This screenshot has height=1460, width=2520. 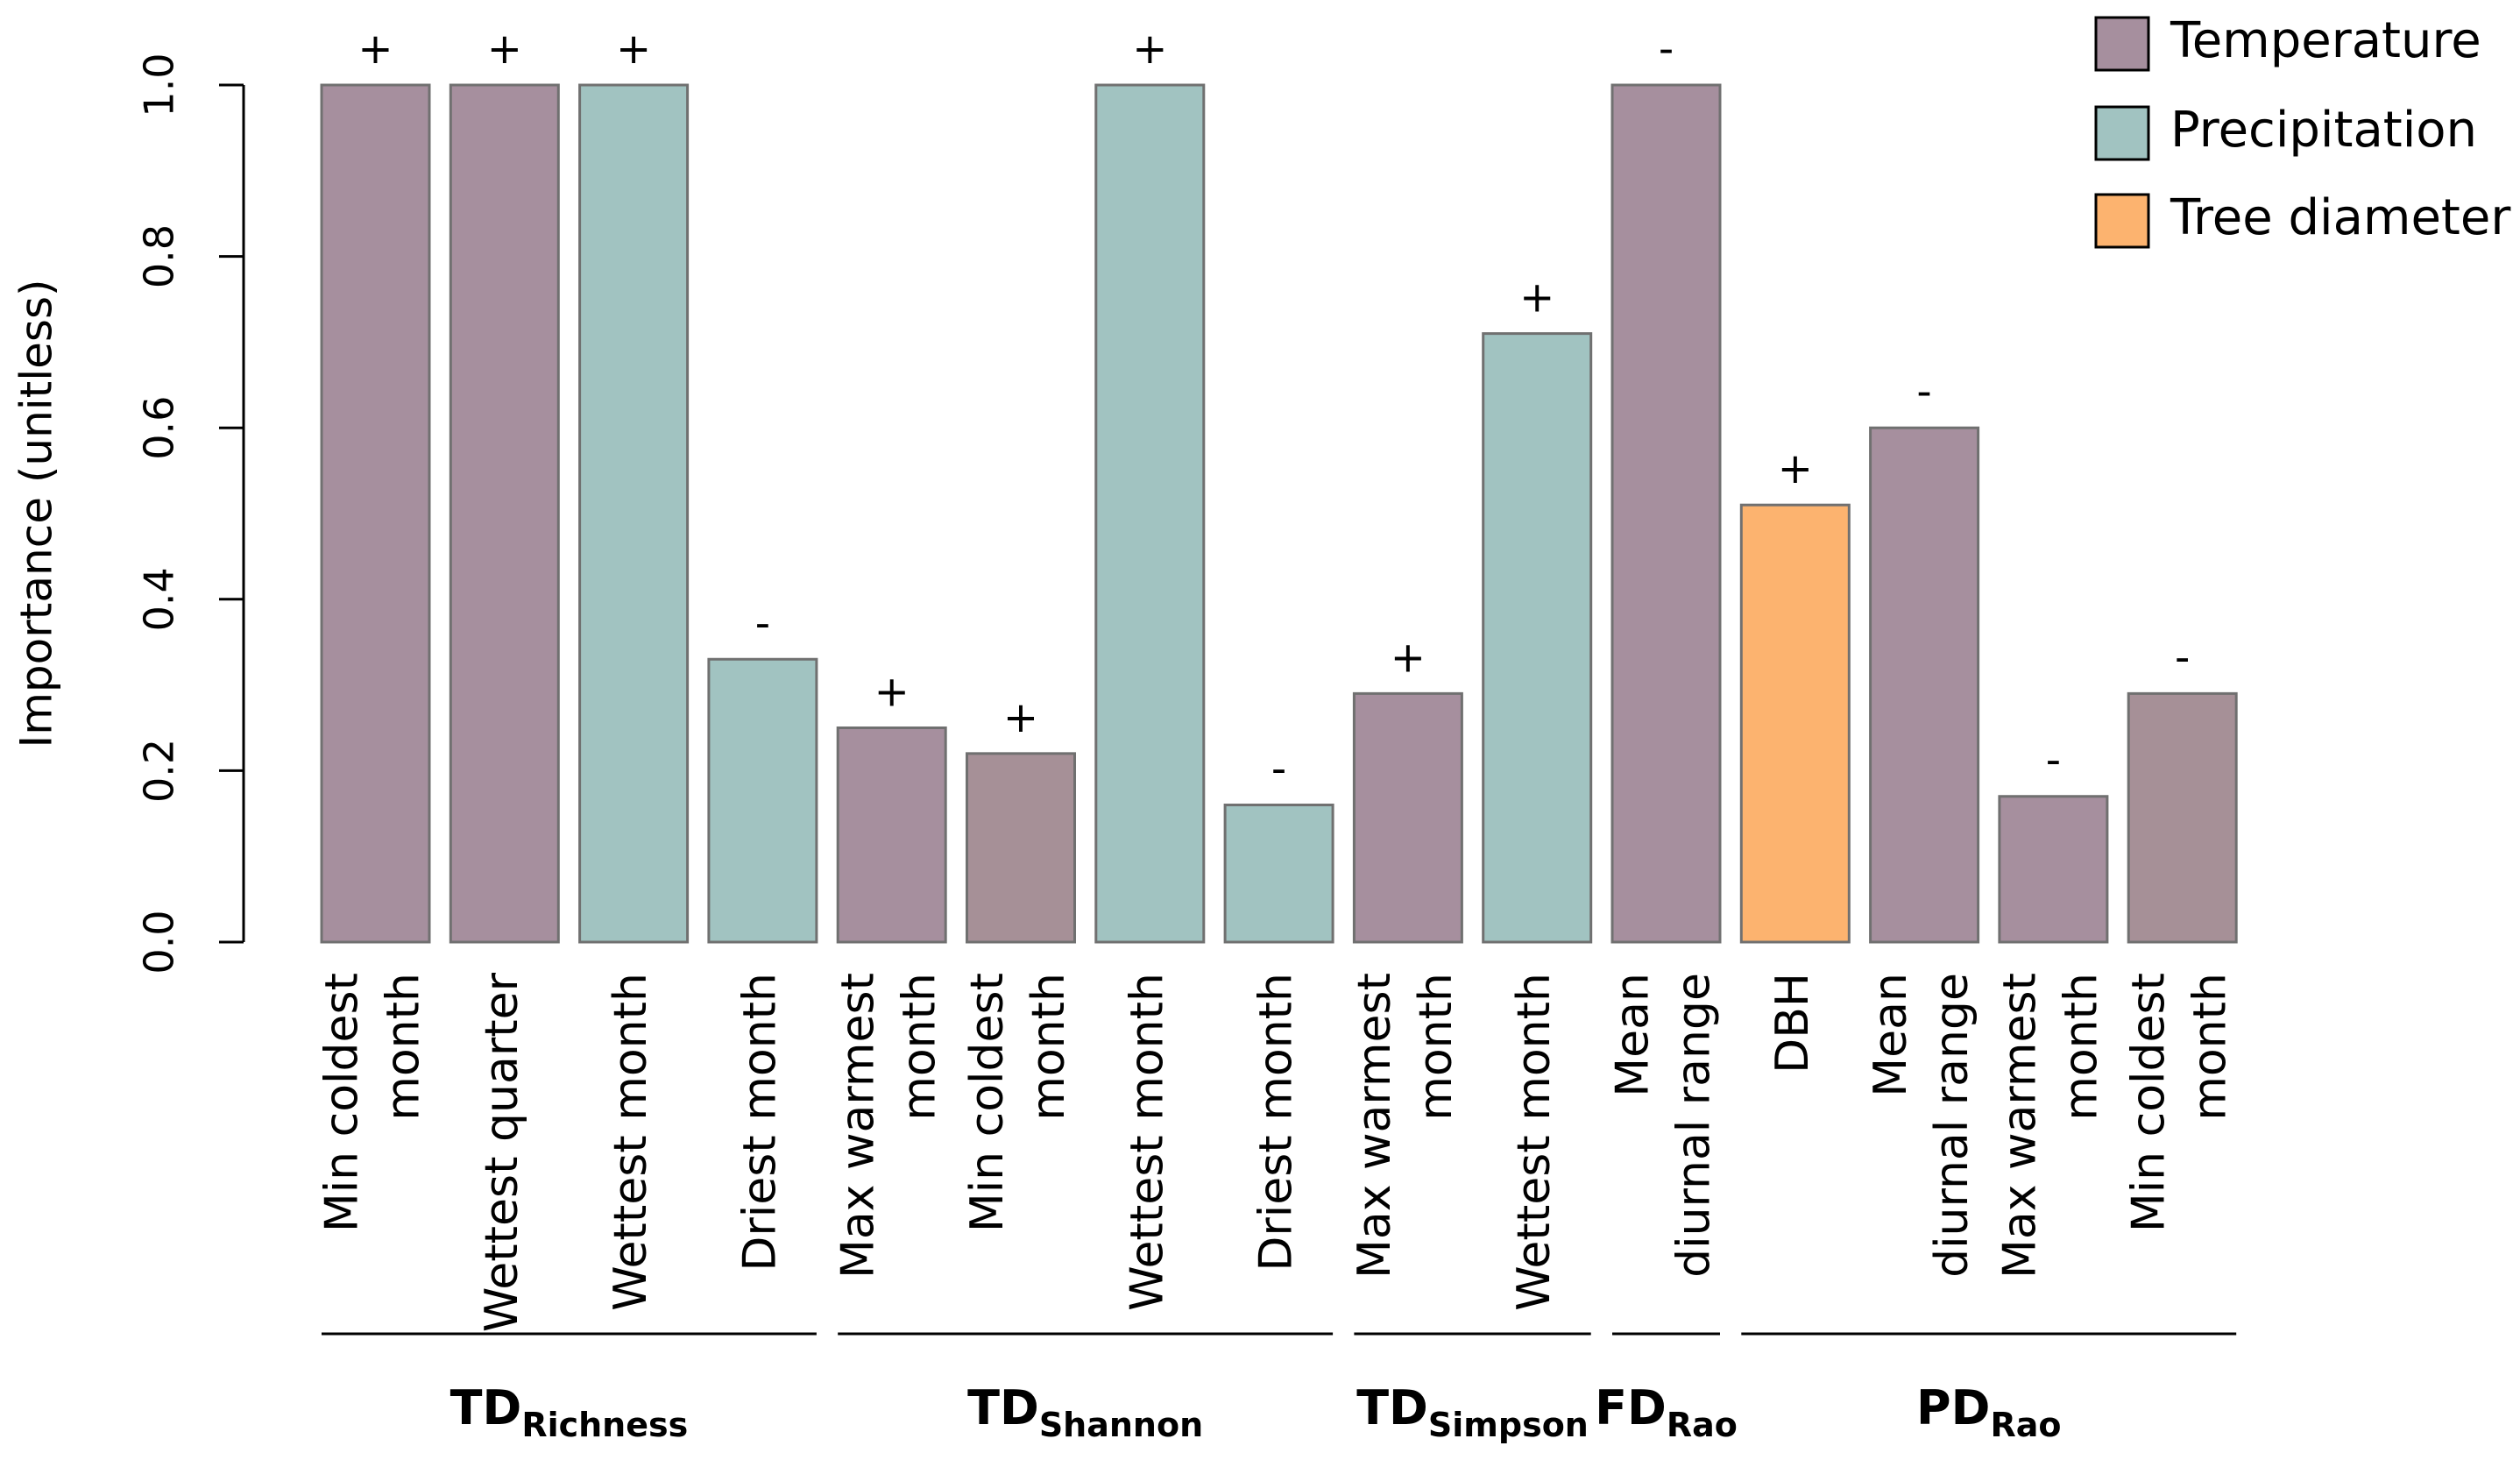 I want to click on legend: Temperature Precipitation Tree diameter, so click(x=2302, y=130).